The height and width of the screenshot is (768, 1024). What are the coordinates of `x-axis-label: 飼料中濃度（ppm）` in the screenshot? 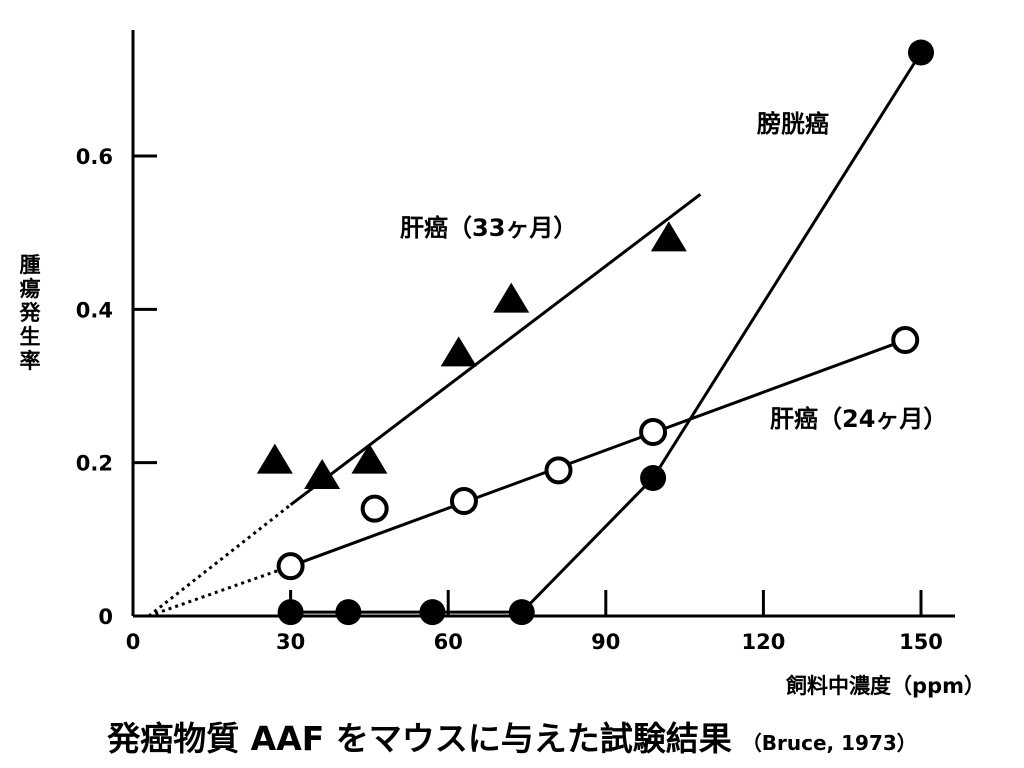 It's located at (885, 686).